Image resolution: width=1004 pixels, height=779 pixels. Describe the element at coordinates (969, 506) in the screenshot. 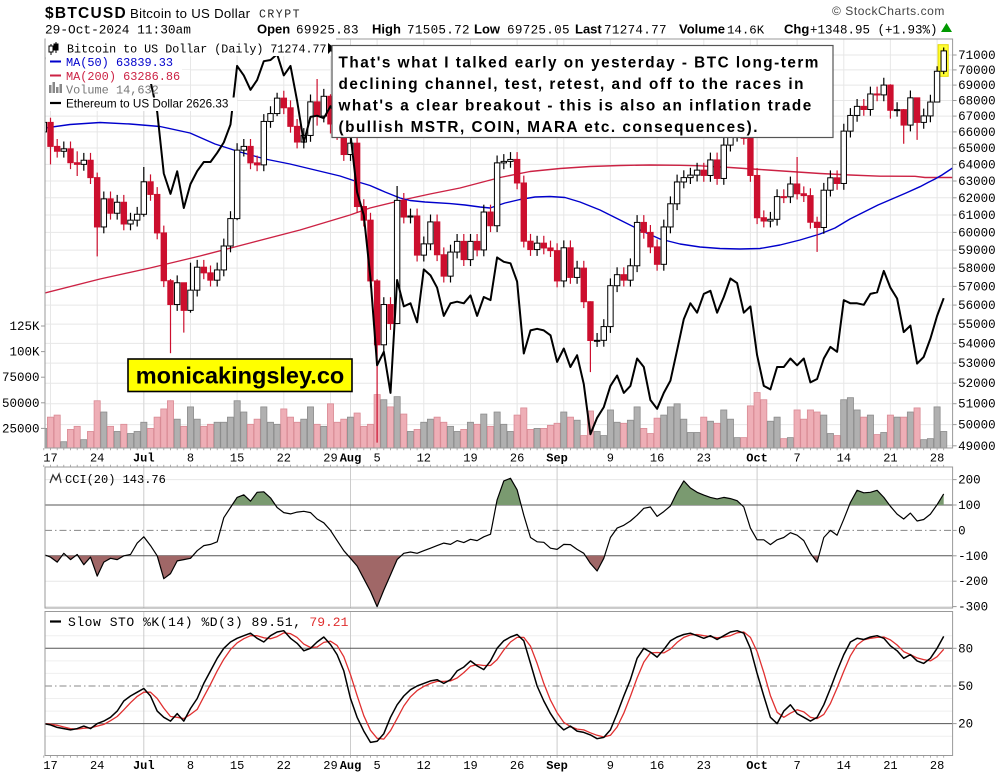

I see `svg-text: 100` at that location.